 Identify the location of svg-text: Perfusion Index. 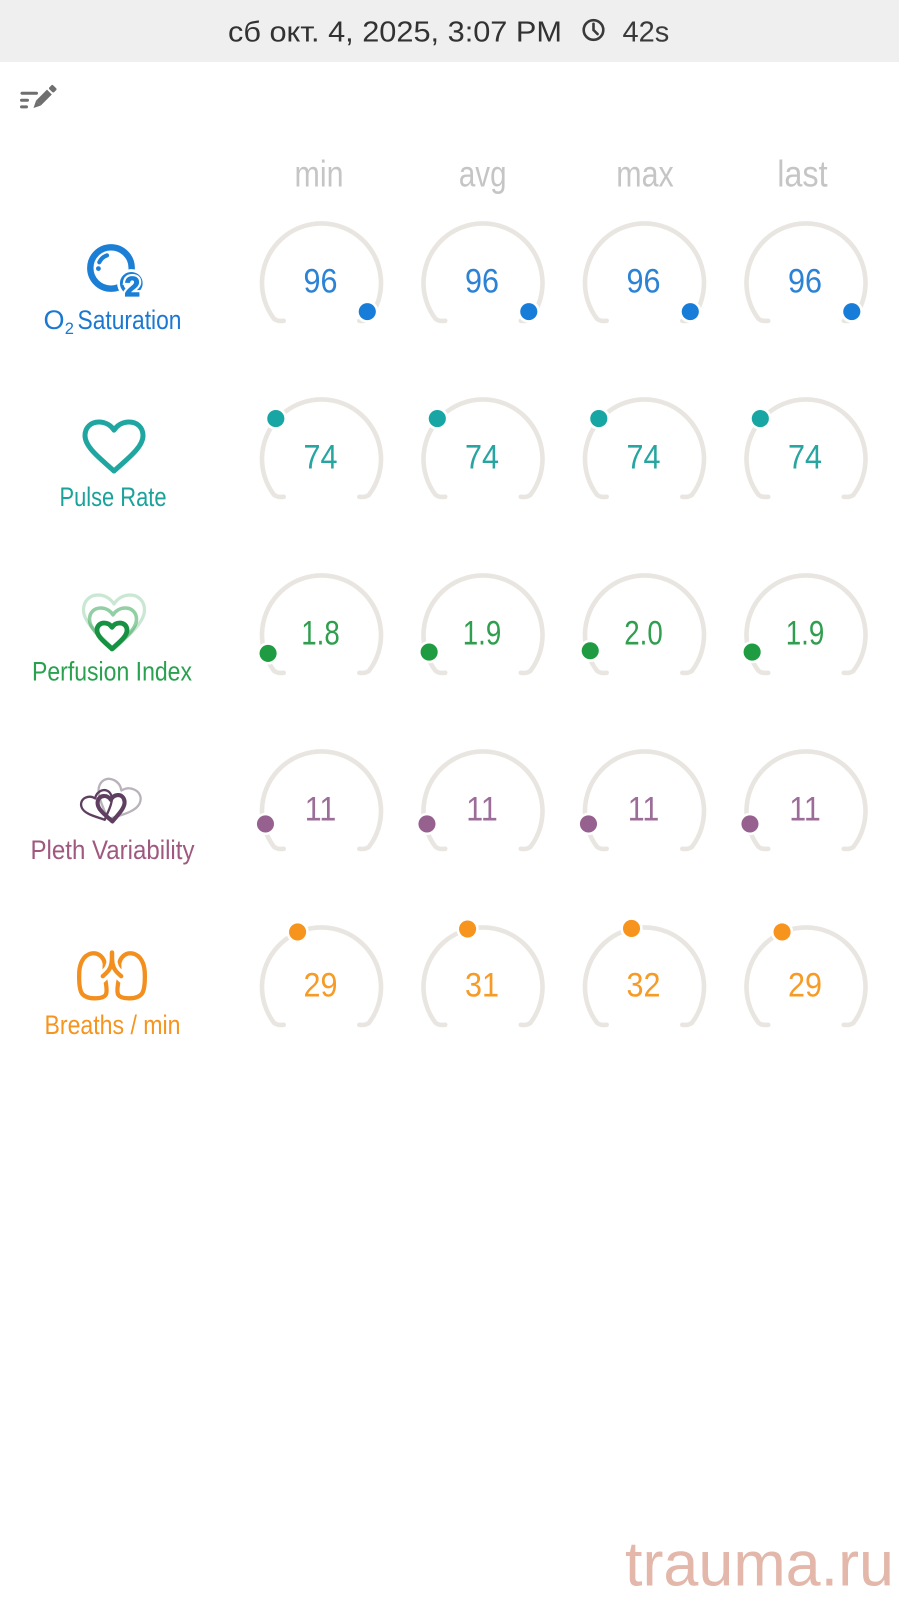
(112, 672).